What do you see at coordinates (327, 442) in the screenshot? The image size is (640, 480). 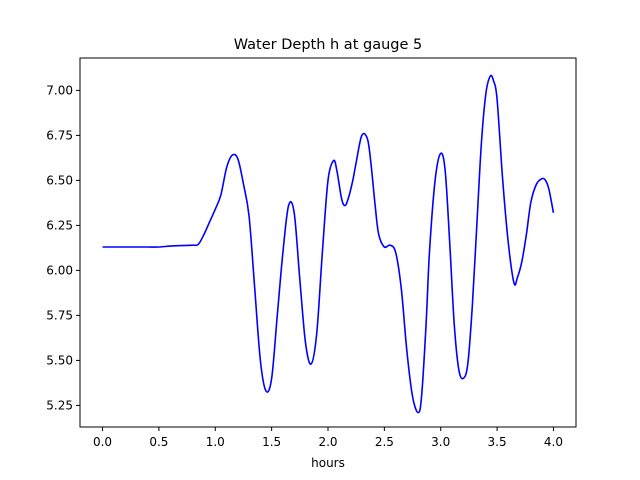 I see `x-tick-label: 2.0` at bounding box center [327, 442].